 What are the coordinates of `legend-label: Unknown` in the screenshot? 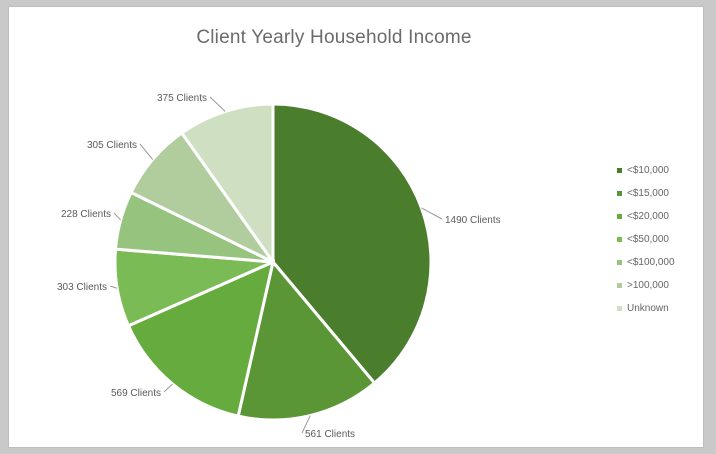 It's located at (648, 308).